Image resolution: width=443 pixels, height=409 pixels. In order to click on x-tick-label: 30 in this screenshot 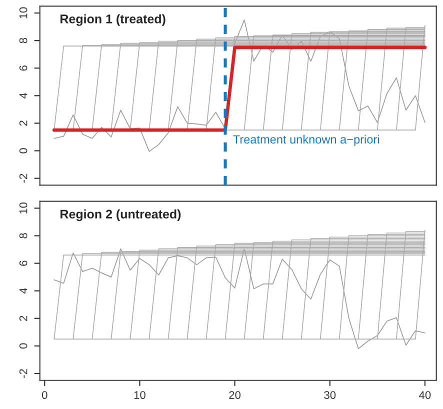, I will do `click(330, 395)`.